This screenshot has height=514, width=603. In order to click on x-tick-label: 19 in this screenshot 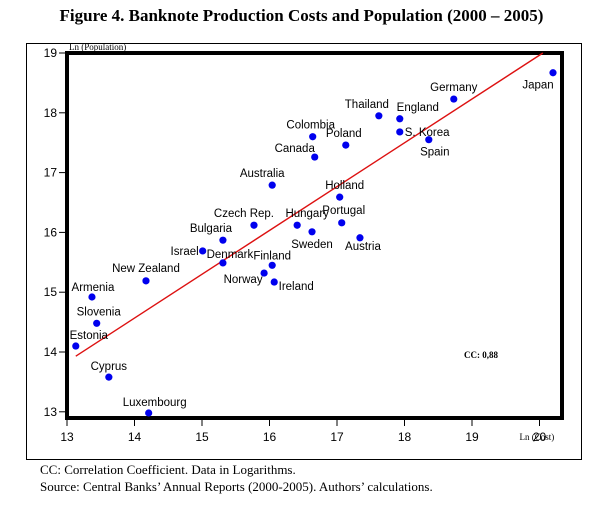, I will do `click(472, 437)`.